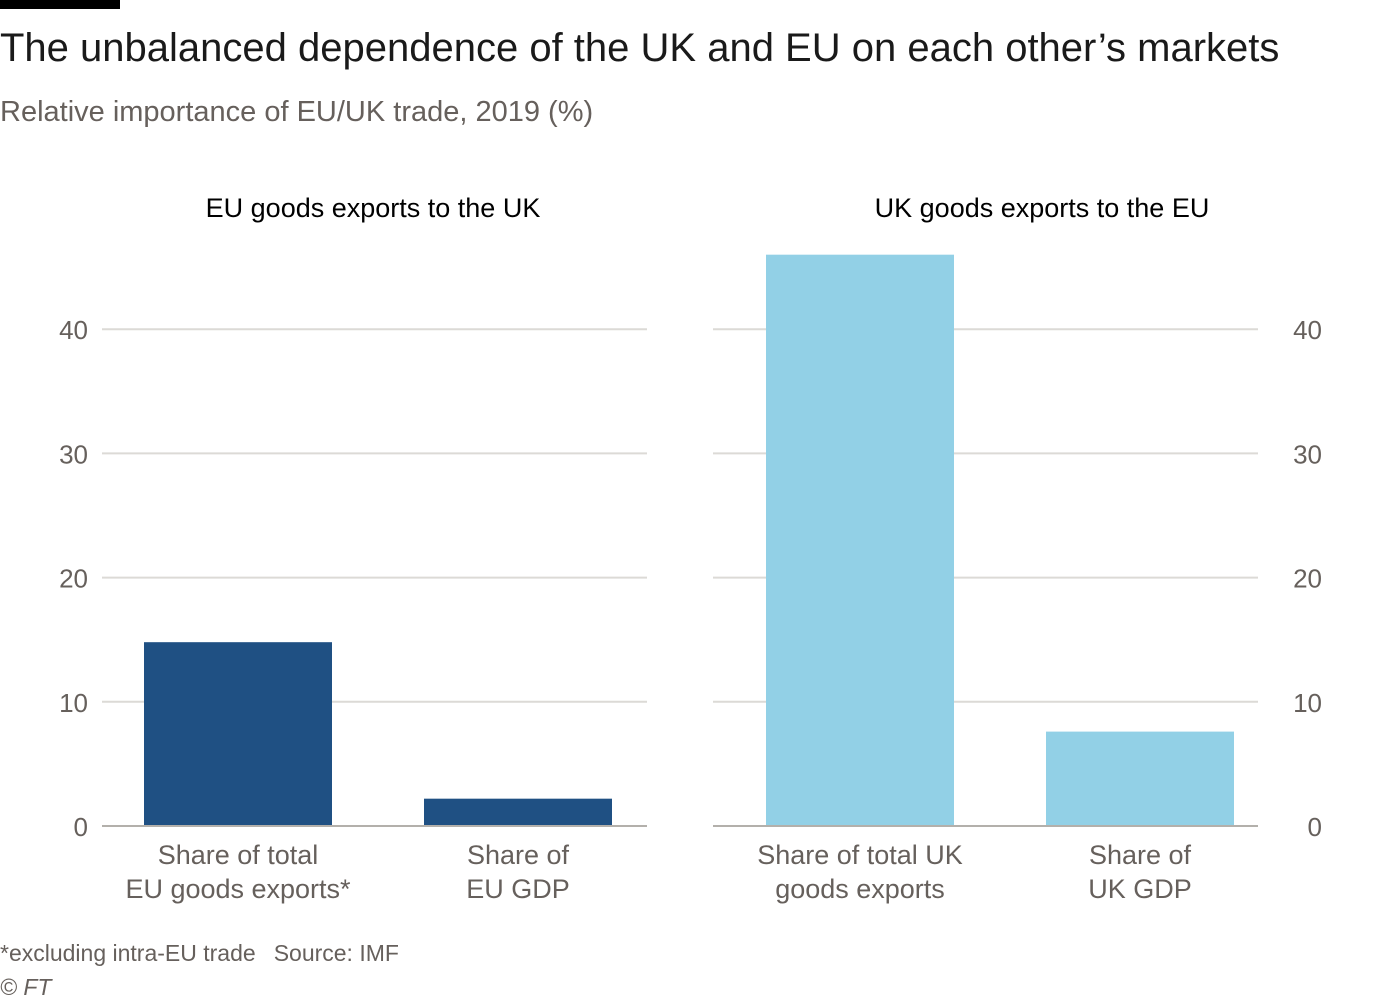 The image size is (1400, 1001). I want to click on category-label-uk-0-0: Share of total UK, so click(860, 855).